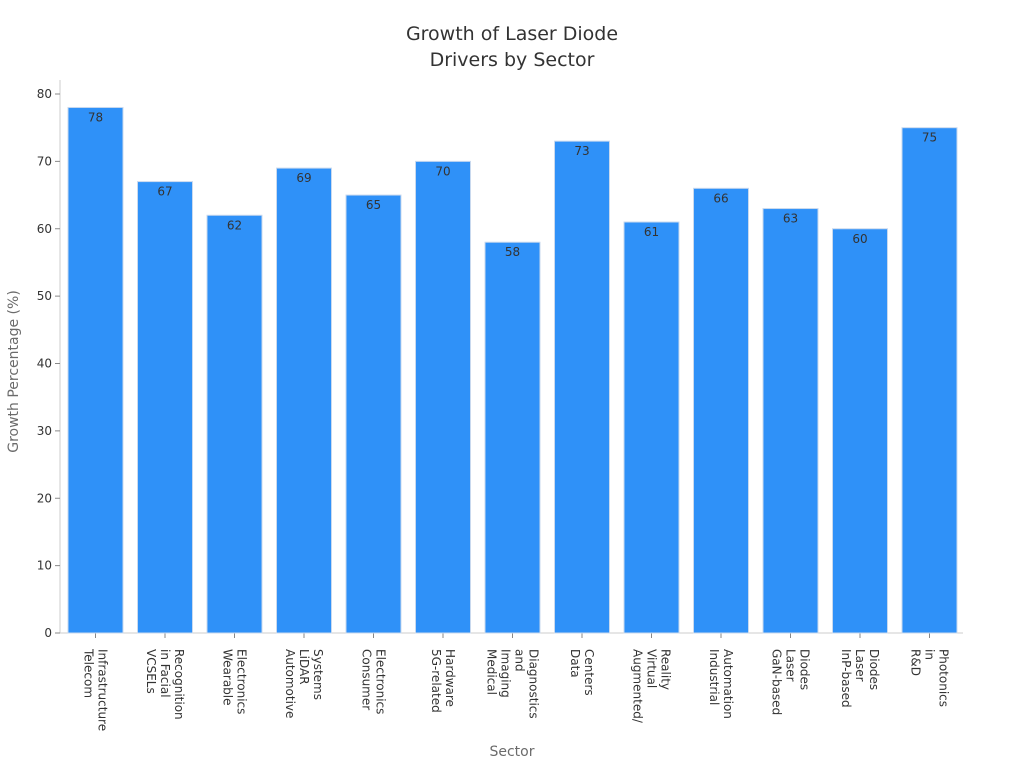 The width and height of the screenshot is (1024, 768). What do you see at coordinates (290, 683) in the screenshot?
I see `x-category-label-line: Automotive` at bounding box center [290, 683].